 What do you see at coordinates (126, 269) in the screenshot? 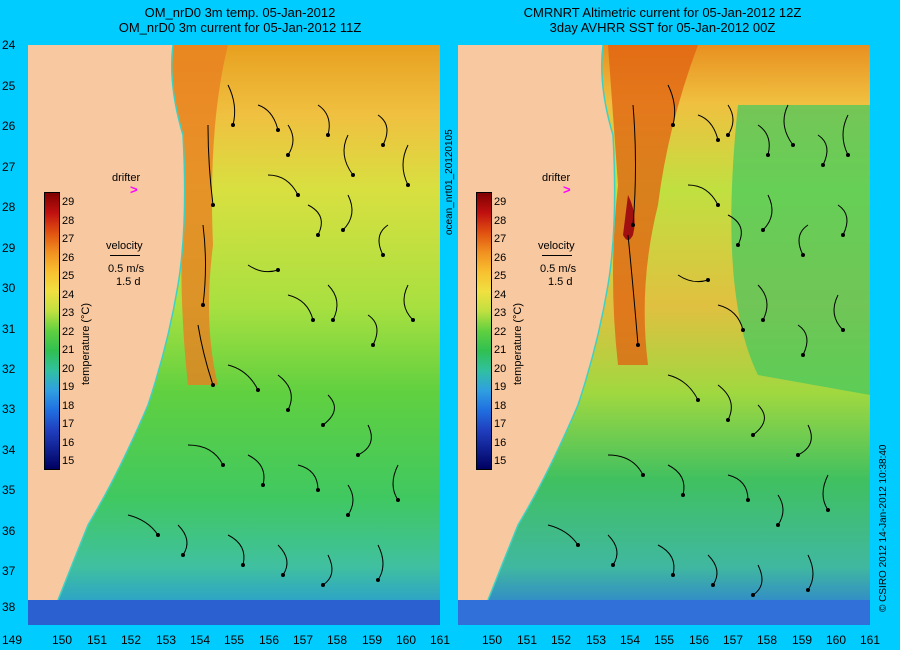
I see `left-velocity-scale: 0.5 m/s` at bounding box center [126, 269].